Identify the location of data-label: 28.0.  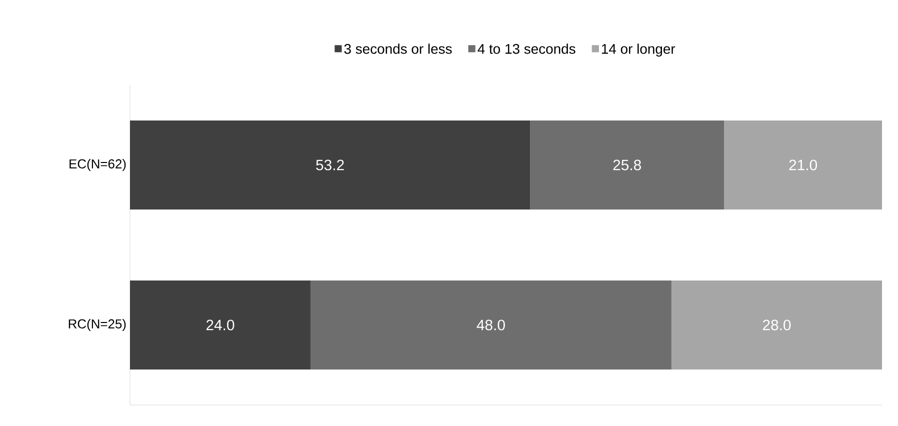
(776, 325).